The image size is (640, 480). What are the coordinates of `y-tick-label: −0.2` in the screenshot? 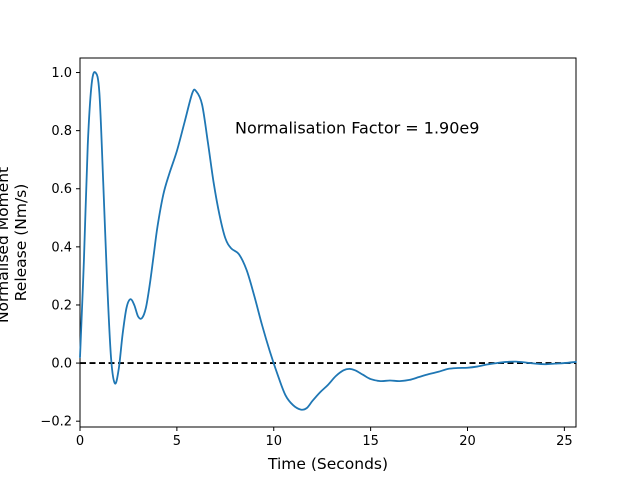 It's located at (56, 422).